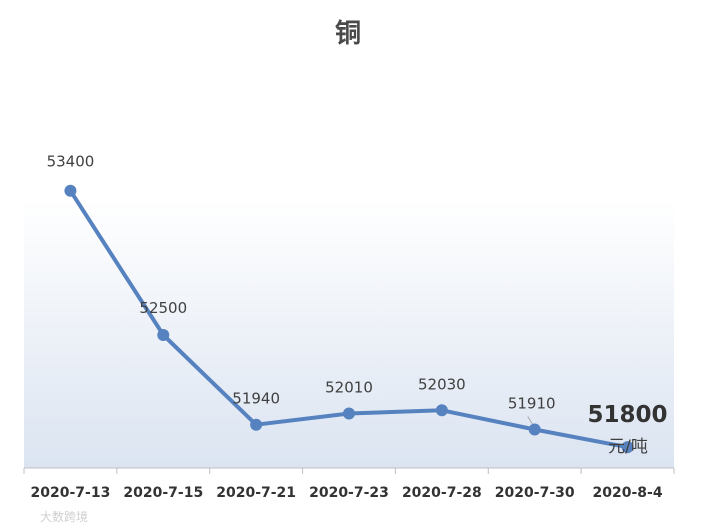  What do you see at coordinates (71, 162) in the screenshot?
I see `data-label: 53400` at bounding box center [71, 162].